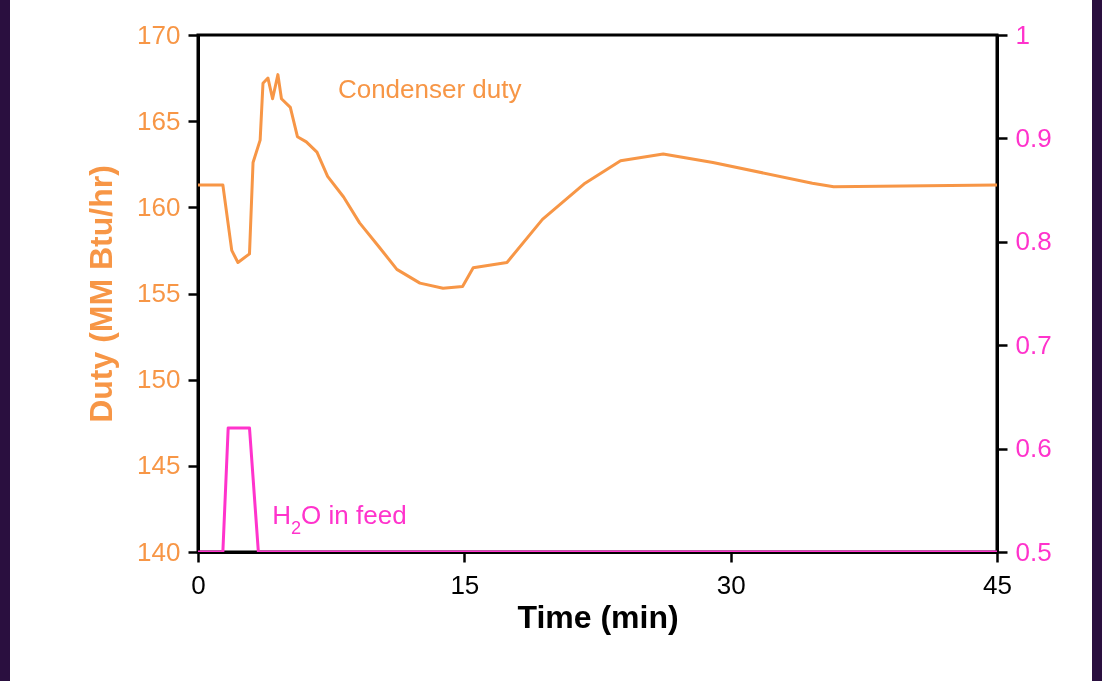  I want to click on y-tick-label: 140, so click(159, 551).